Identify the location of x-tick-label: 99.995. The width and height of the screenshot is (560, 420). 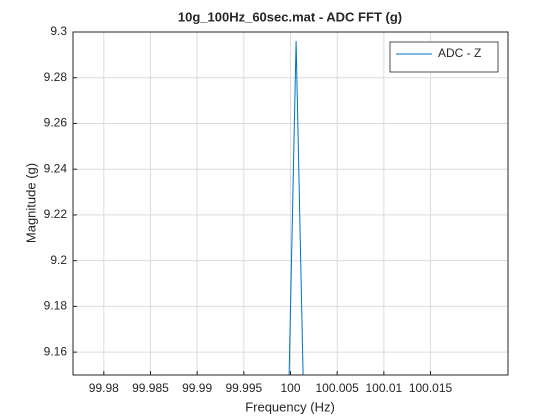
(243, 388).